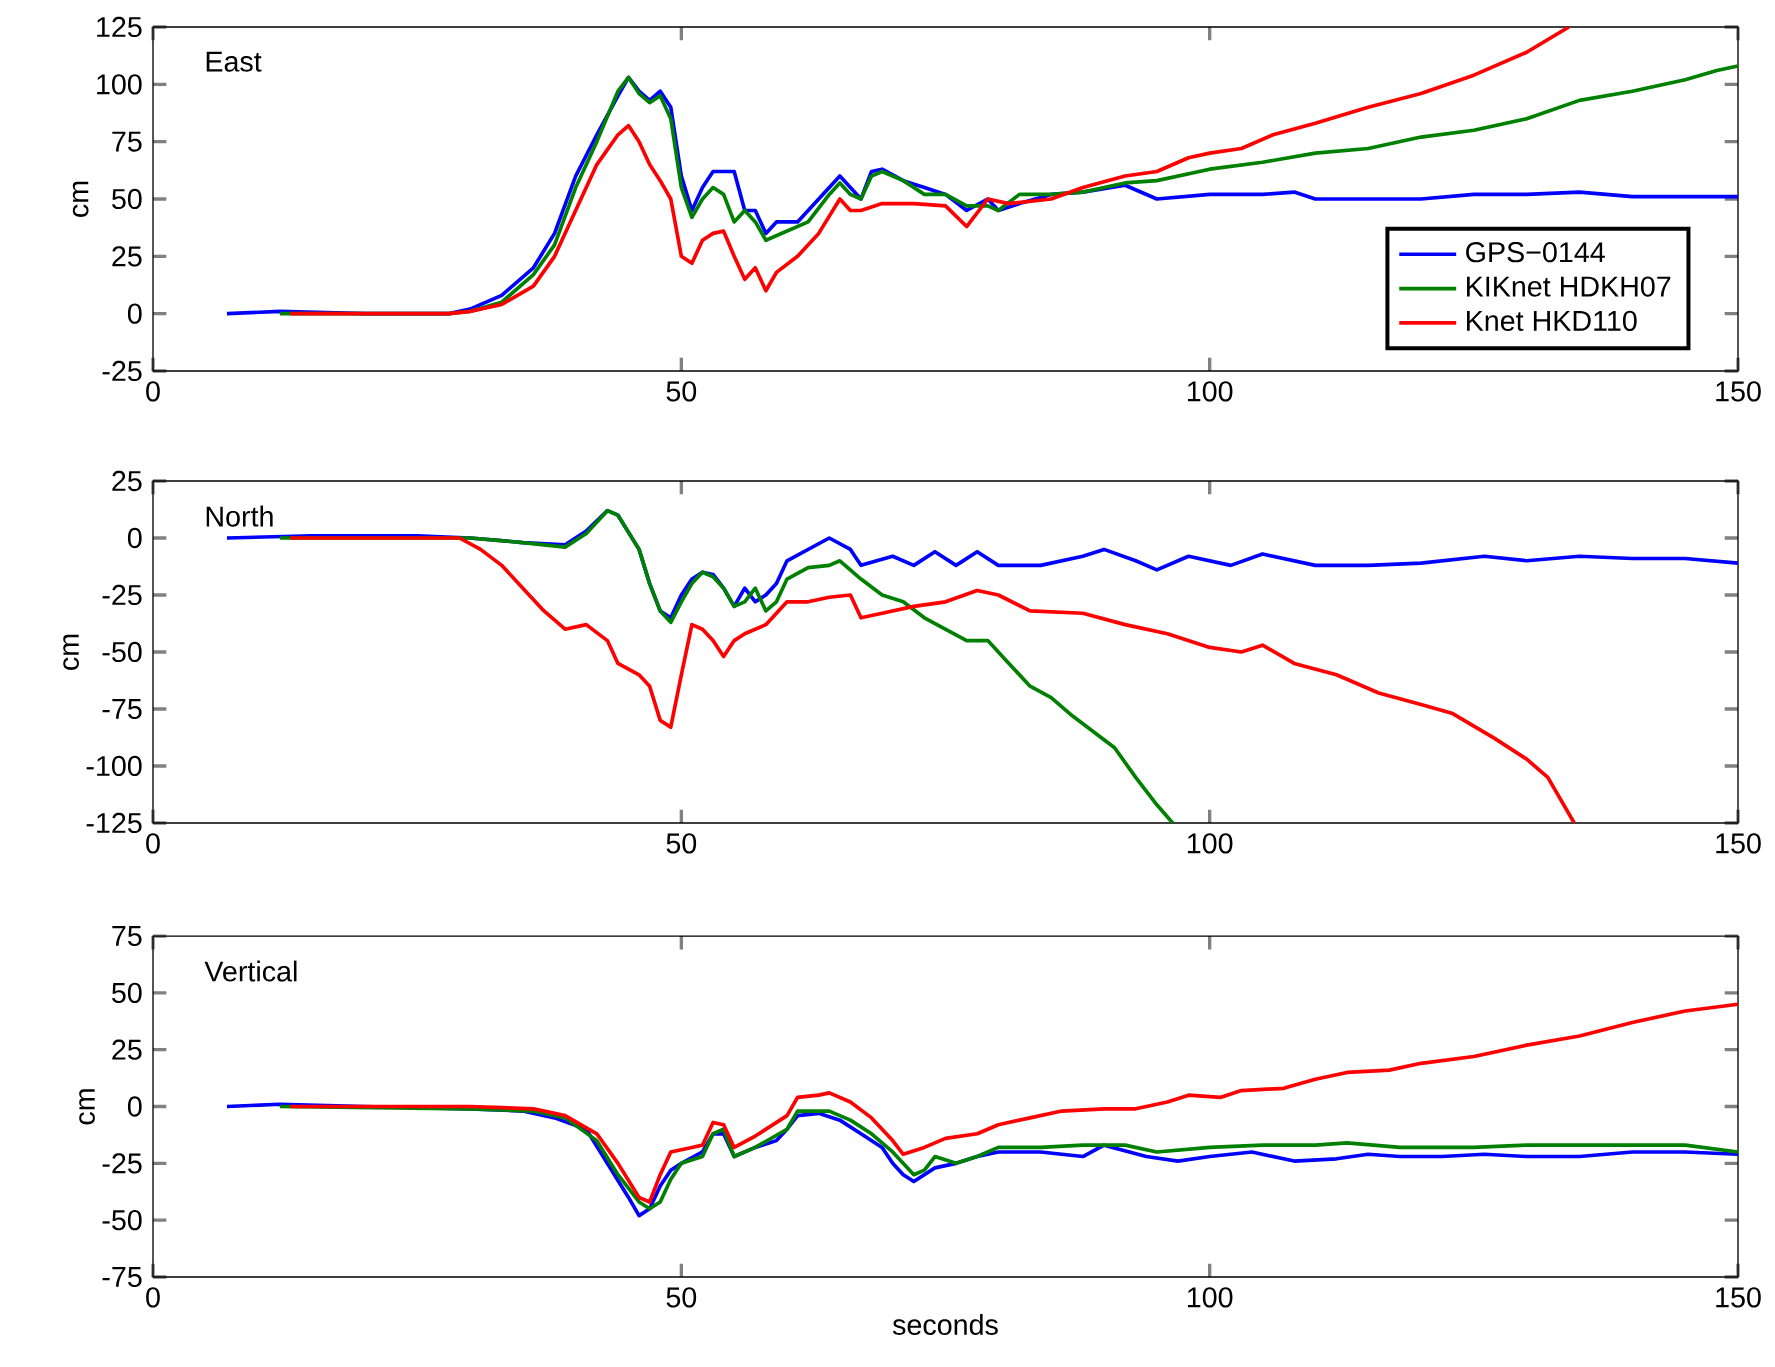  Describe the element at coordinates (119, 84) in the screenshot. I see `y-tick-label: 100` at that location.